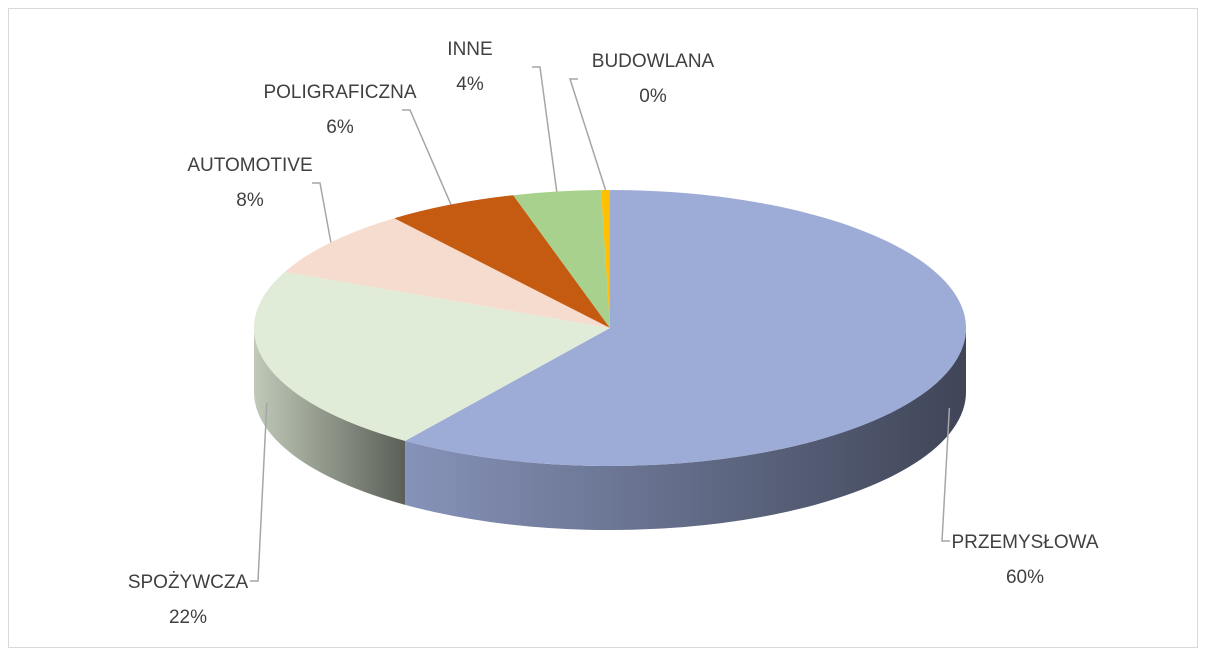 This screenshot has width=1206, height=652. What do you see at coordinates (653, 96) in the screenshot?
I see `data-label-value: 0%` at bounding box center [653, 96].